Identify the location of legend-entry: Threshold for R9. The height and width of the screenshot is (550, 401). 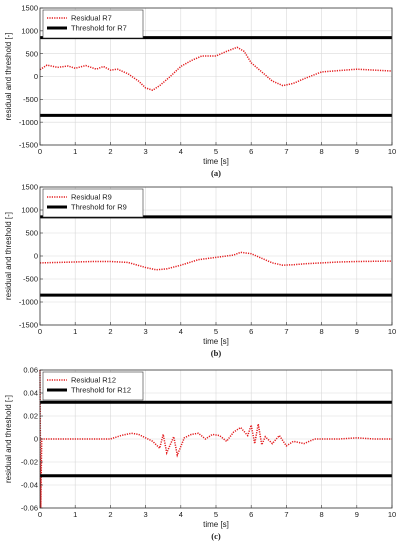
(99, 207).